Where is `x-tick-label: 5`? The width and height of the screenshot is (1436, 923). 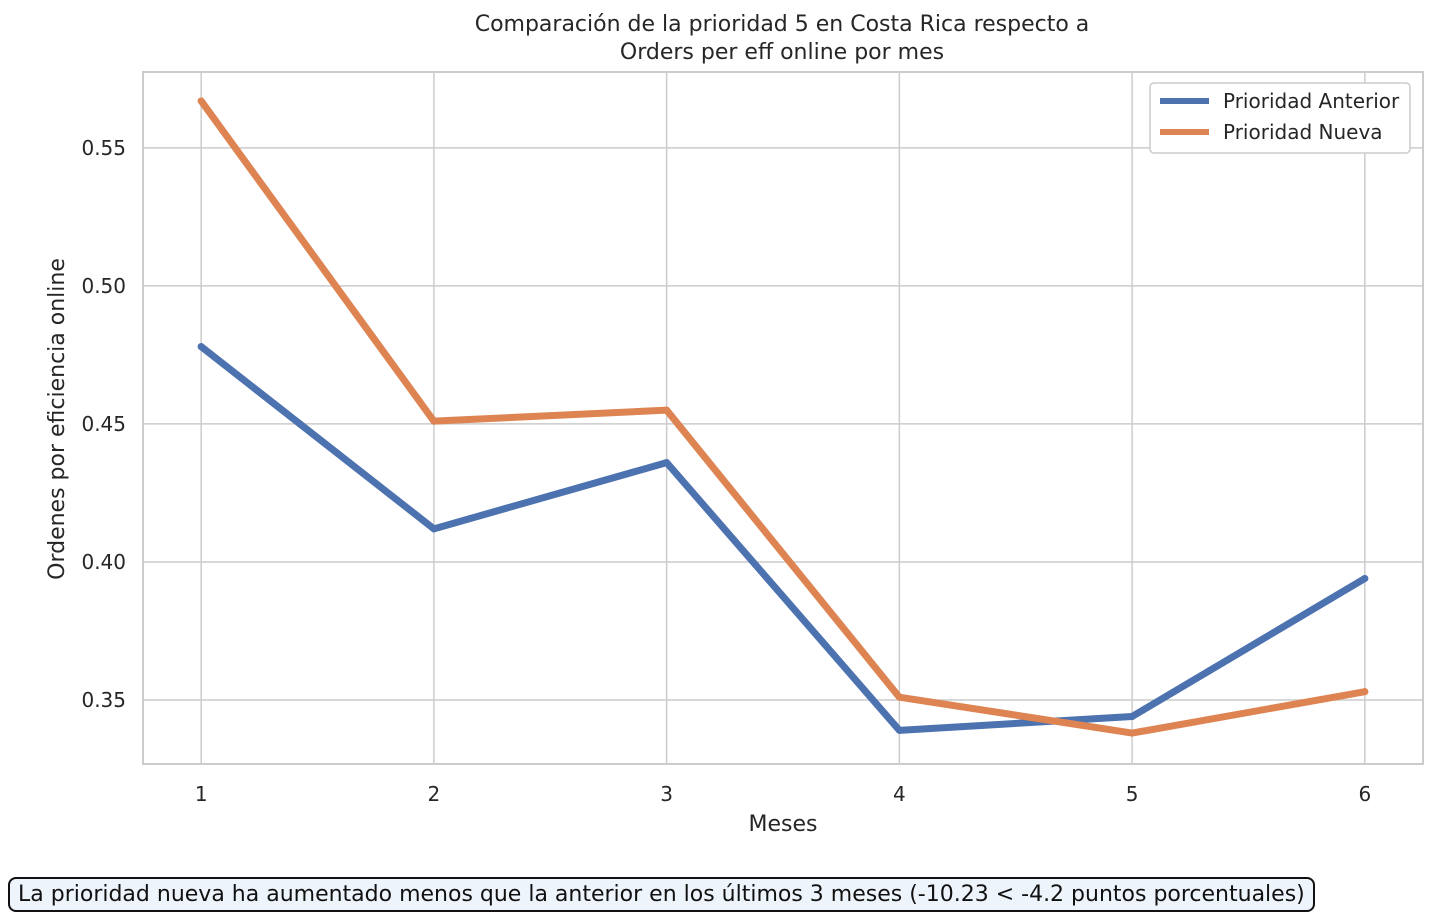 x-tick-label: 5 is located at coordinates (1132, 794).